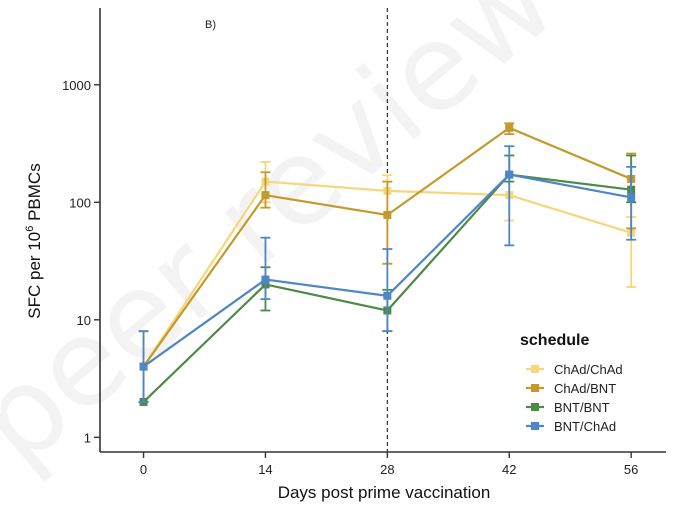 The height and width of the screenshot is (511, 695). Describe the element at coordinates (34, 194) in the screenshot. I see `y-axis-title-end: PBMCs` at that location.